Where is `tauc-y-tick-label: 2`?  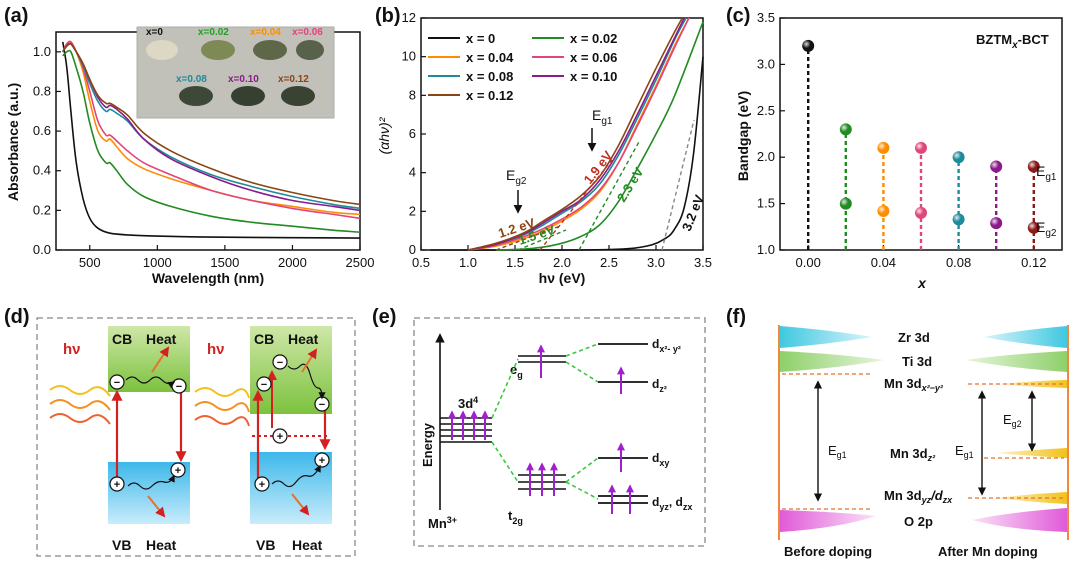 tauc-y-tick-label: 2 is located at coordinates (412, 210).